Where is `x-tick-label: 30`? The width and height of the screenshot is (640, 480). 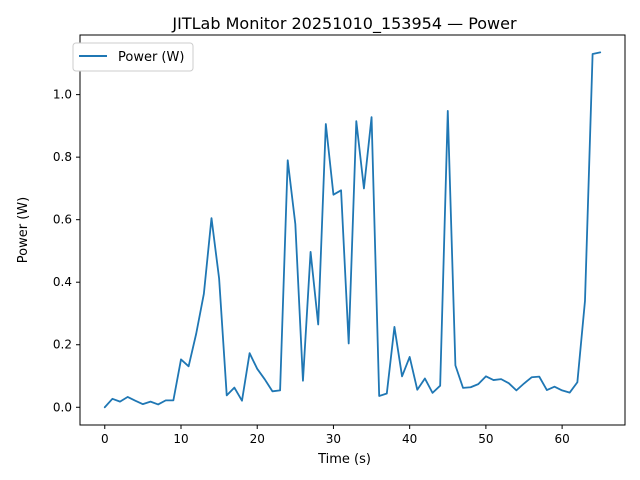 x-tick-label: 30 is located at coordinates (333, 439).